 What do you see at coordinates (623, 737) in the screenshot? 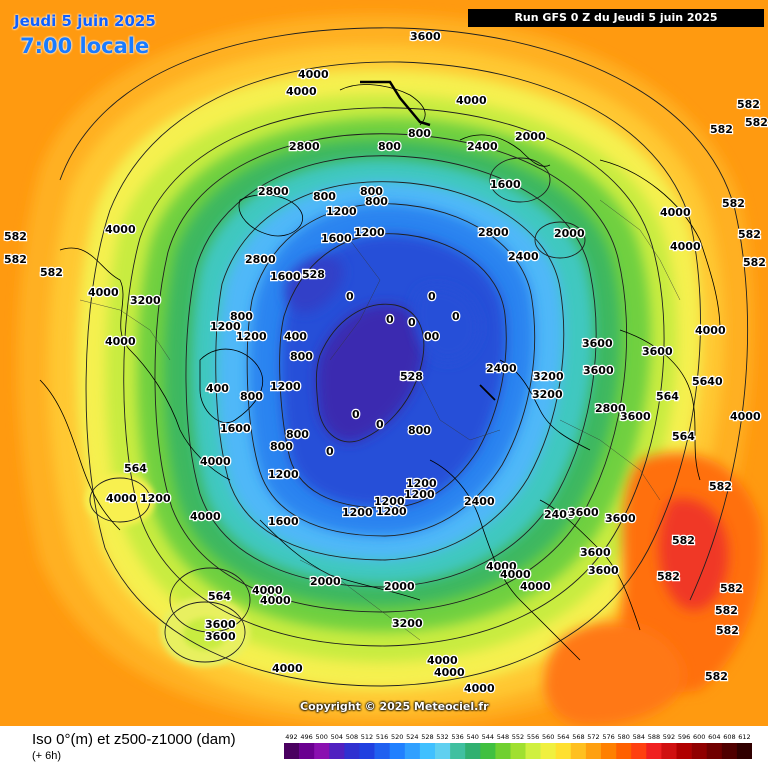
I see `scale-tick-label: 580` at bounding box center [623, 737].